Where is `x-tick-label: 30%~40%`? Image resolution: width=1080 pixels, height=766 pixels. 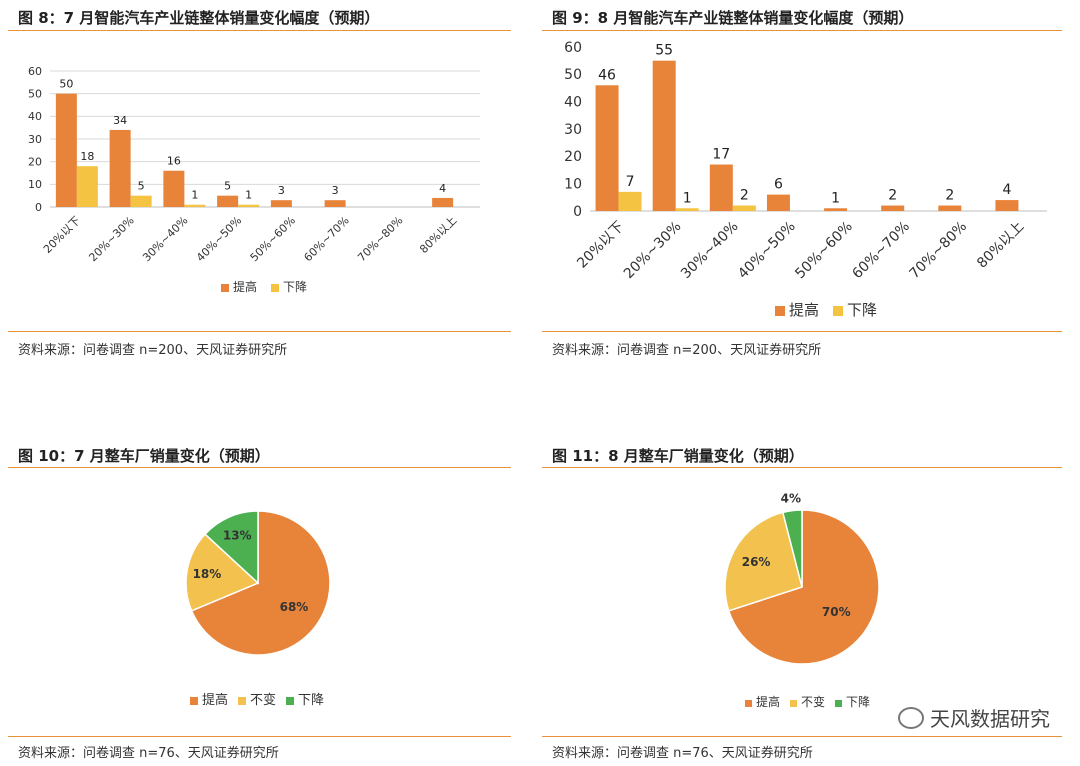
x-tick-label: 30%~40% is located at coordinates (165, 239).